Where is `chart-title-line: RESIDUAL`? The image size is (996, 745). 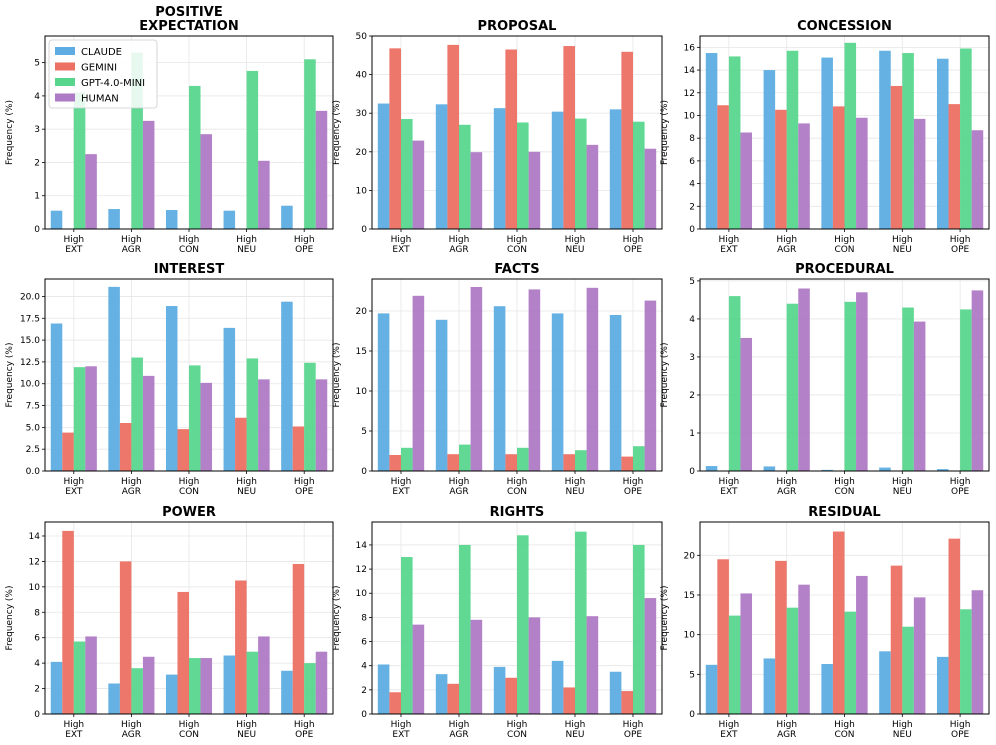 chart-title-line: RESIDUAL is located at coordinates (844, 512).